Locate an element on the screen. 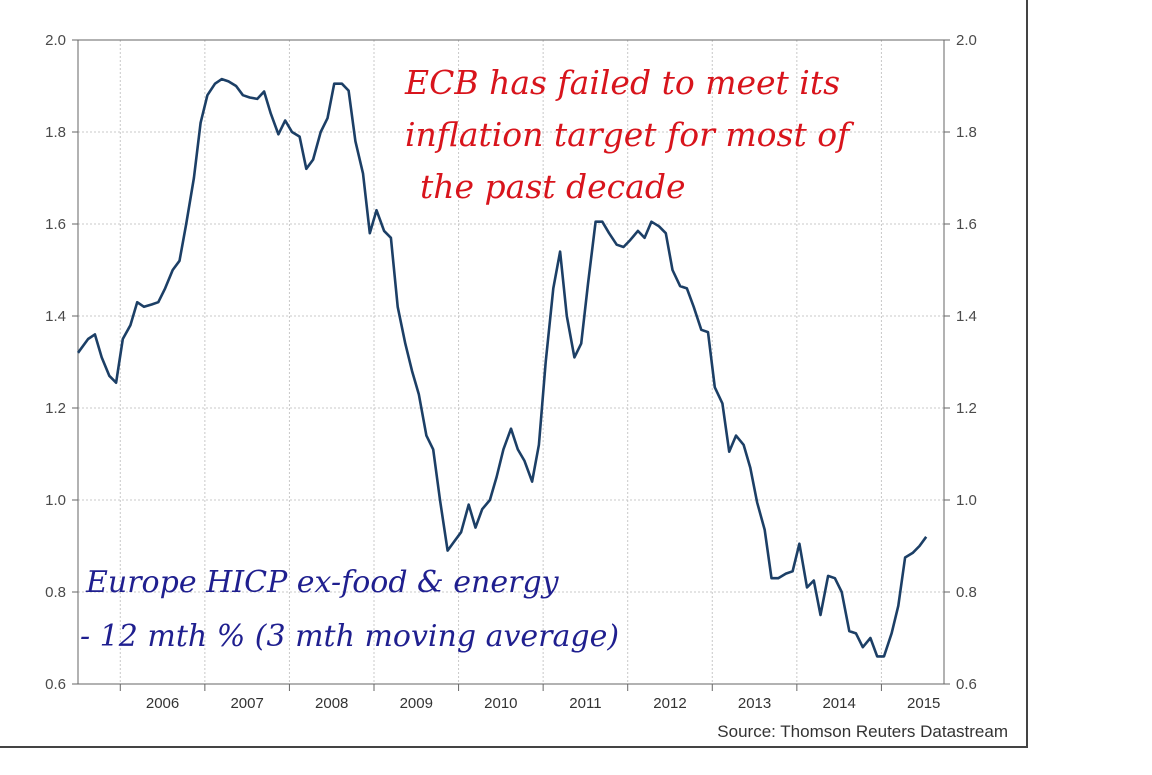  y-tick-label-left: 1.6 is located at coordinates (55, 224).